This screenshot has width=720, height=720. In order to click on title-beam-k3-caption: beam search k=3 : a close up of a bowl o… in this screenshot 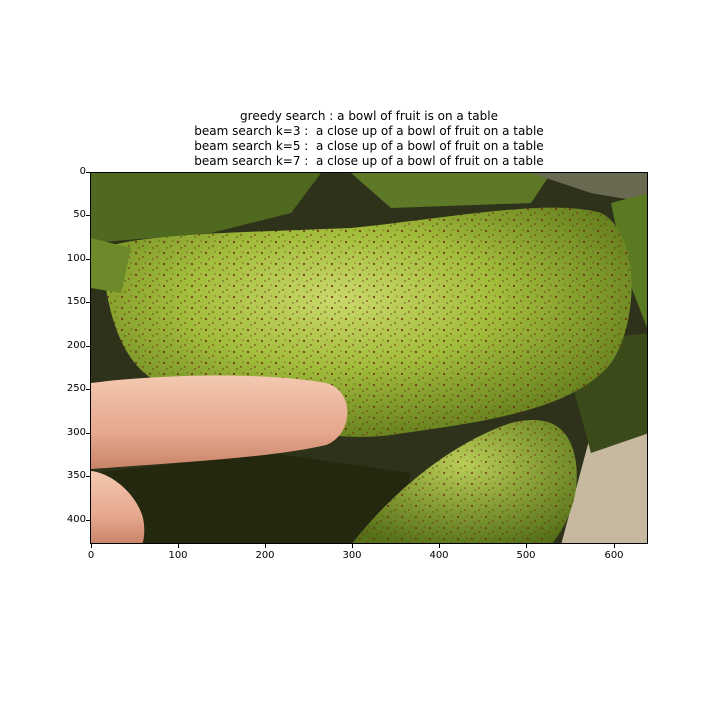, I will do `click(369, 131)`.